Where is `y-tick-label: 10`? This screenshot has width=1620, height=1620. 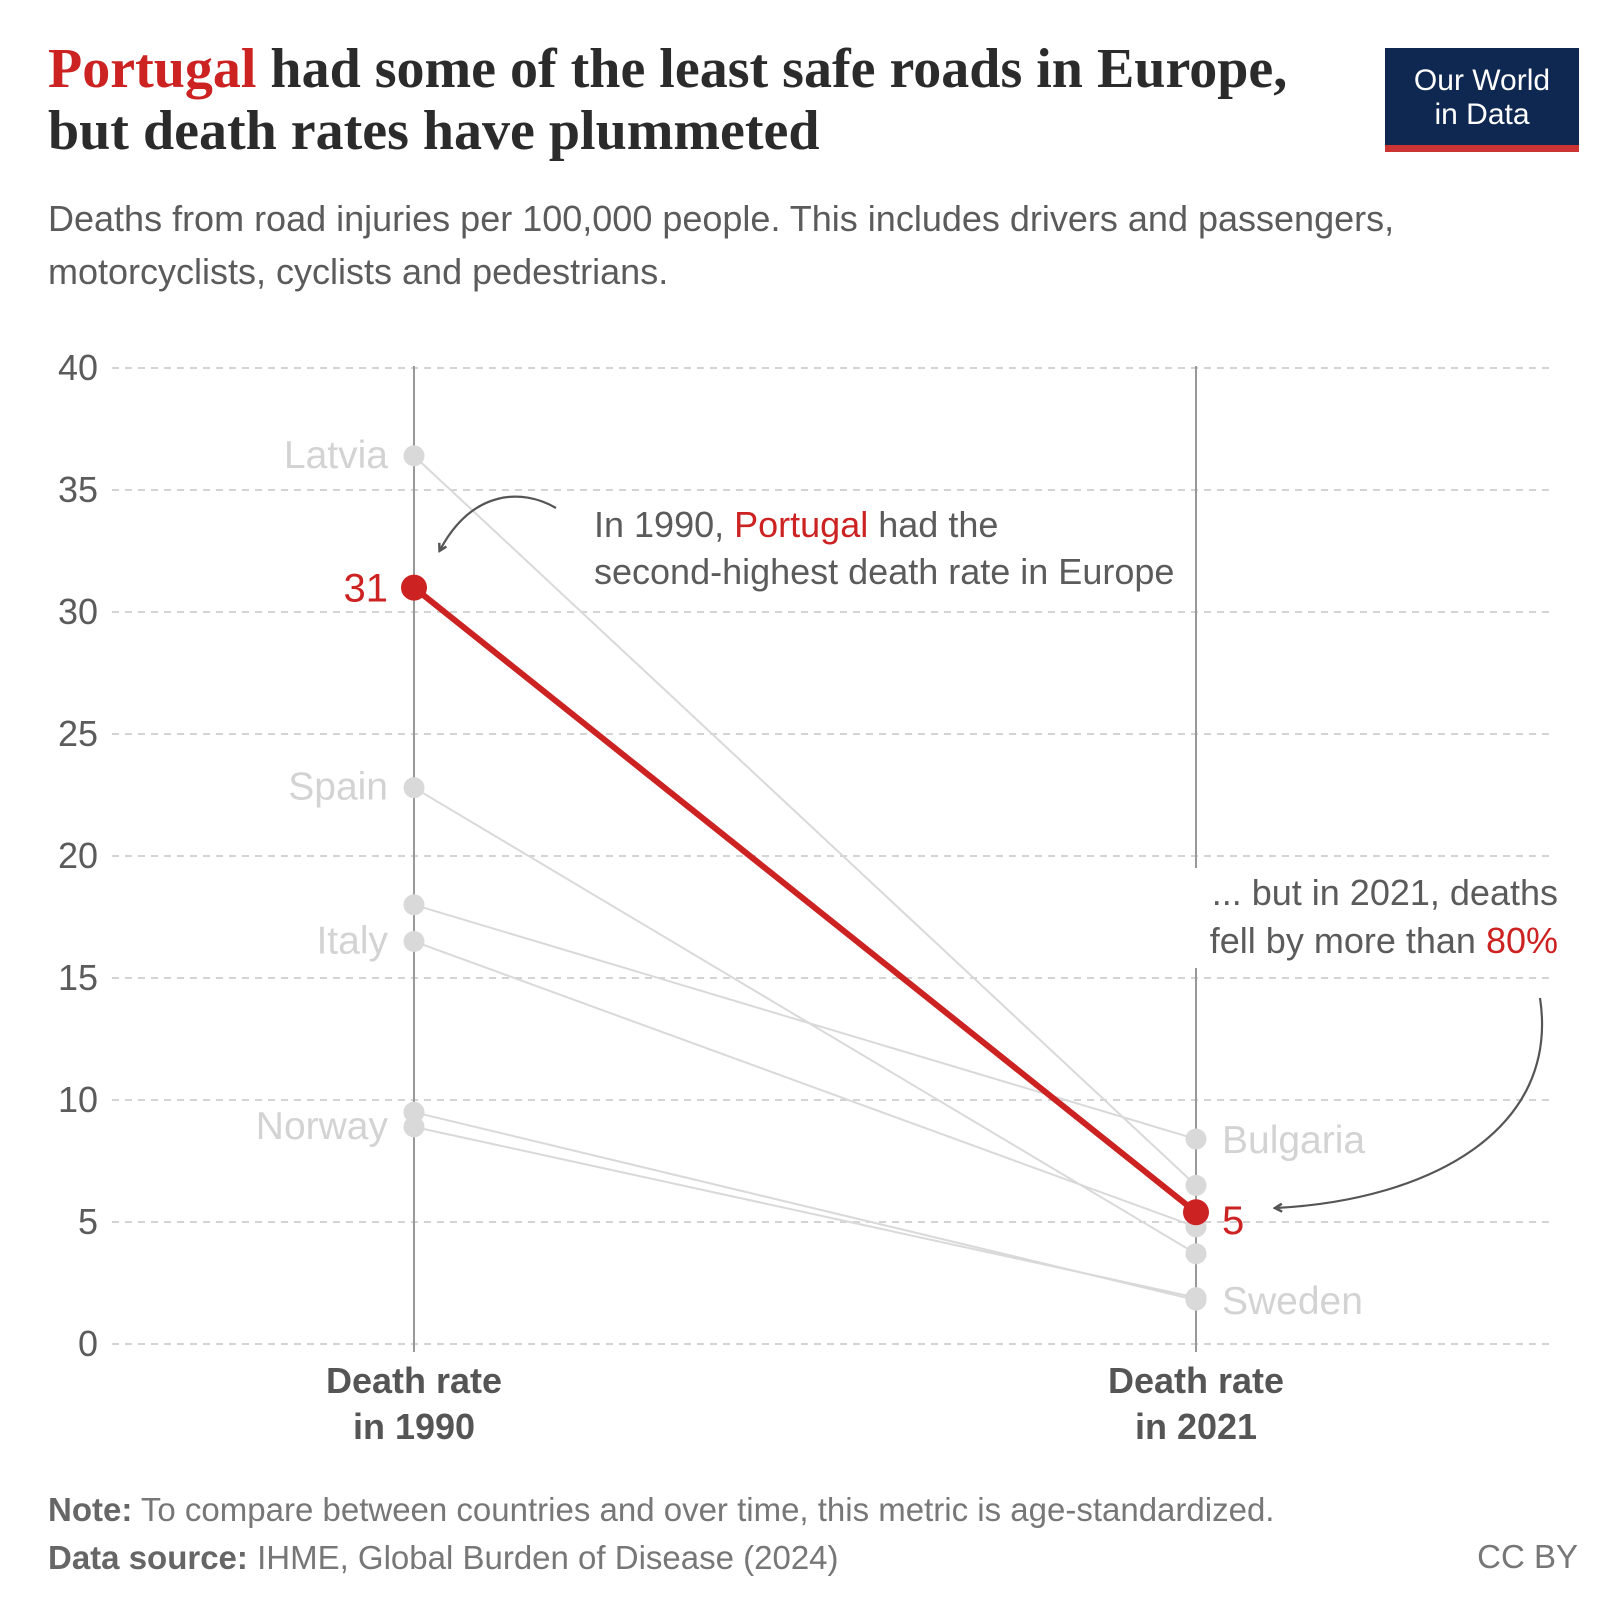
y-tick-label: 10 is located at coordinates (78, 1099).